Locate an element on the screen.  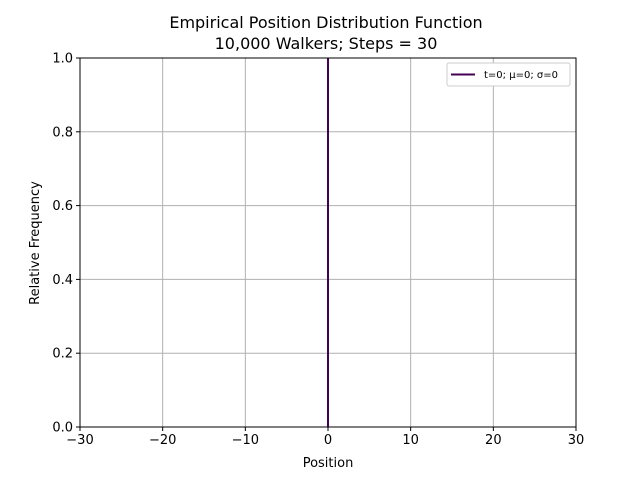
x-tick-label: −10 is located at coordinates (245, 440).